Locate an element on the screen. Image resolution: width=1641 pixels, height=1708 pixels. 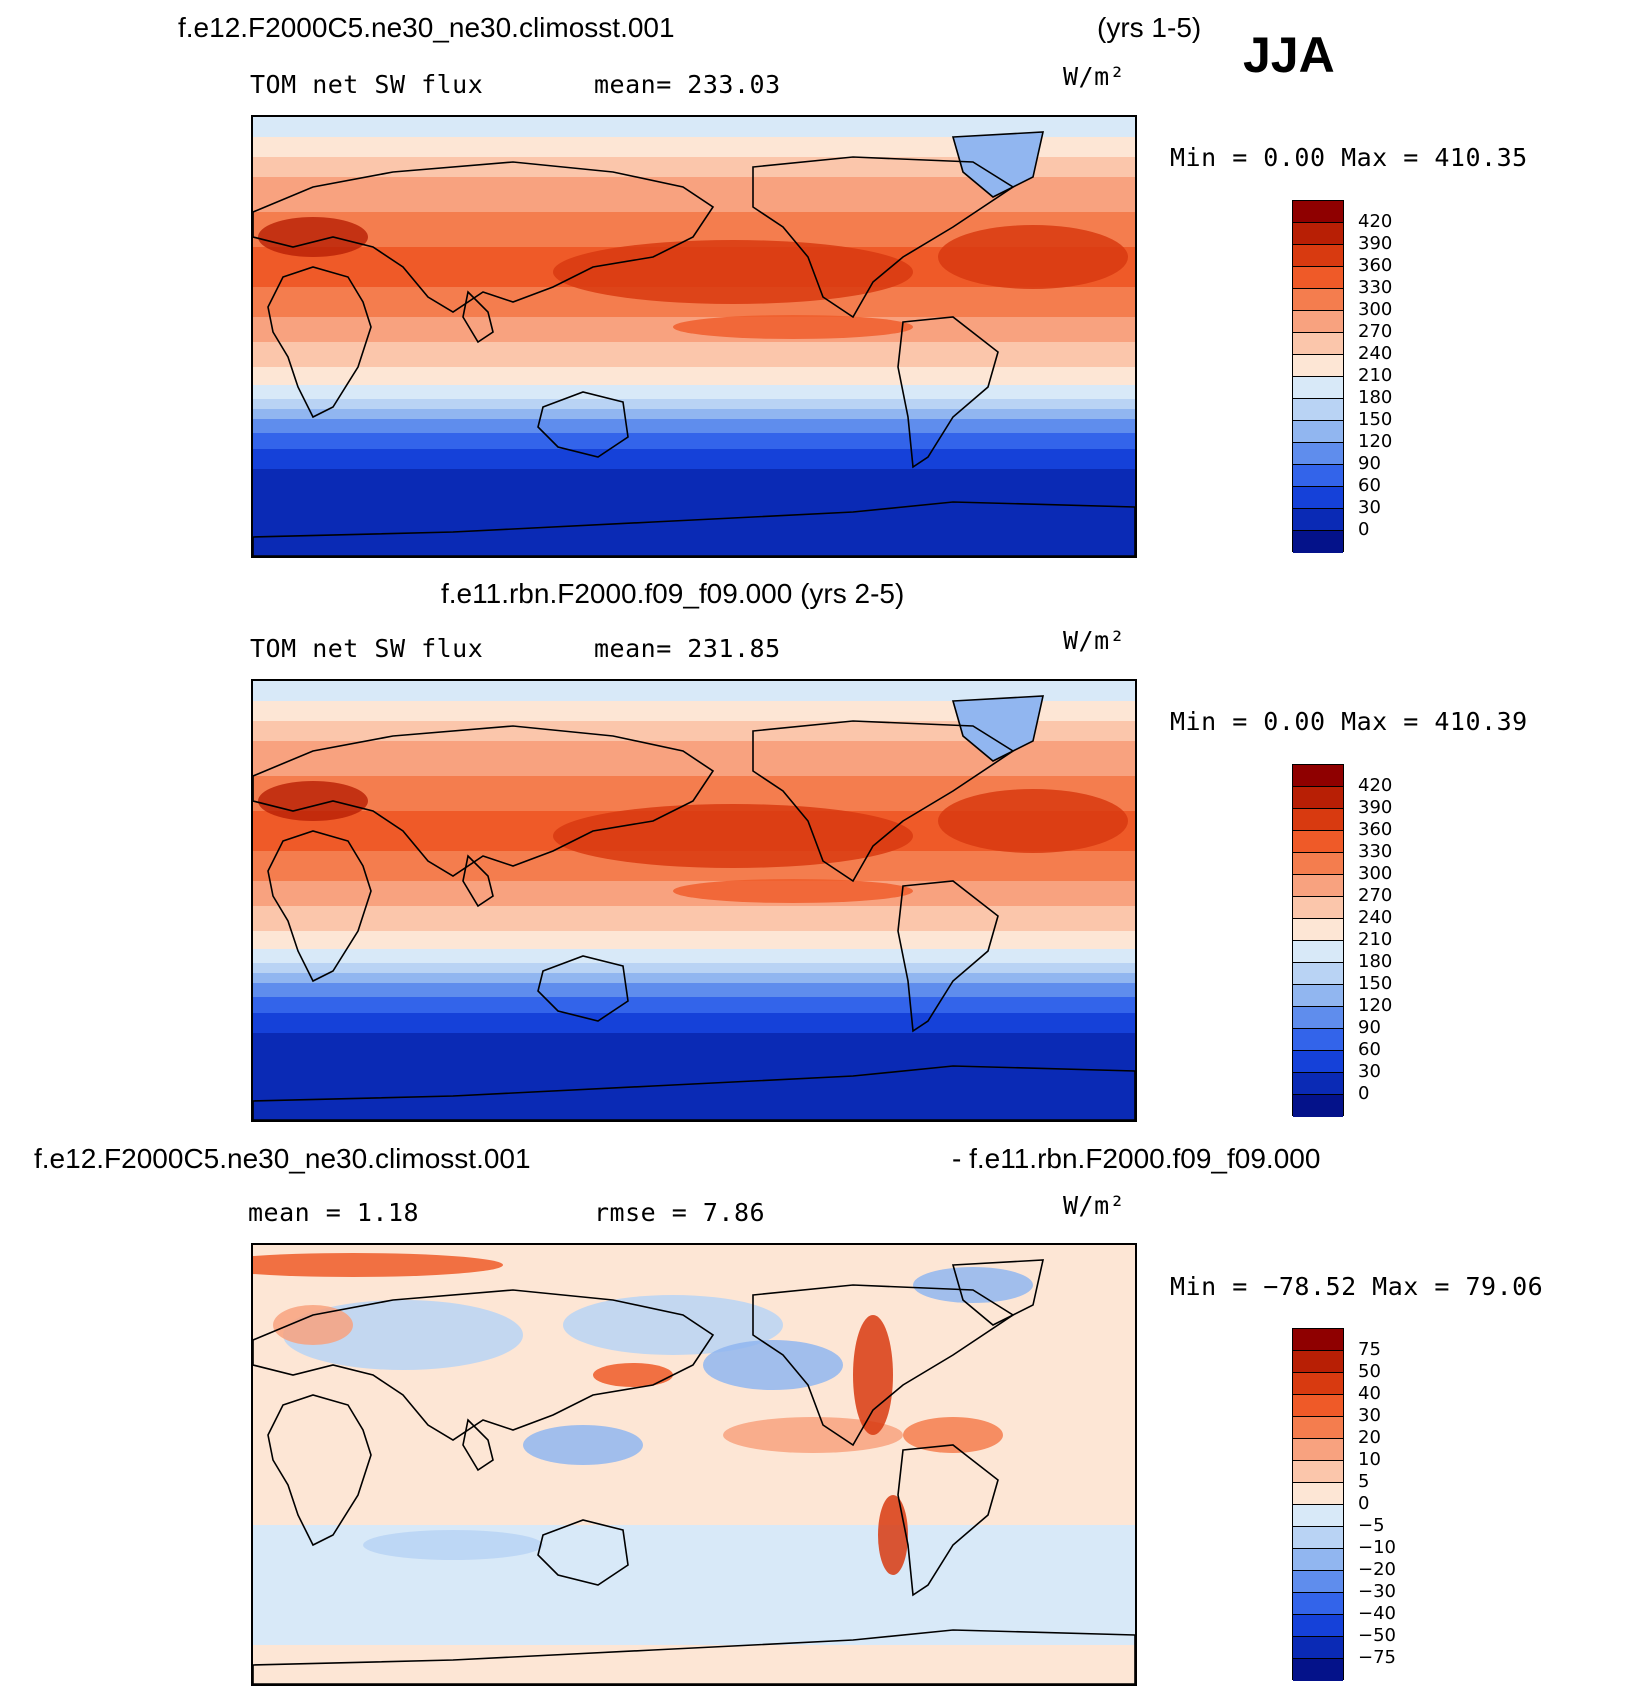
panel1-map is located at coordinates (694, 336).